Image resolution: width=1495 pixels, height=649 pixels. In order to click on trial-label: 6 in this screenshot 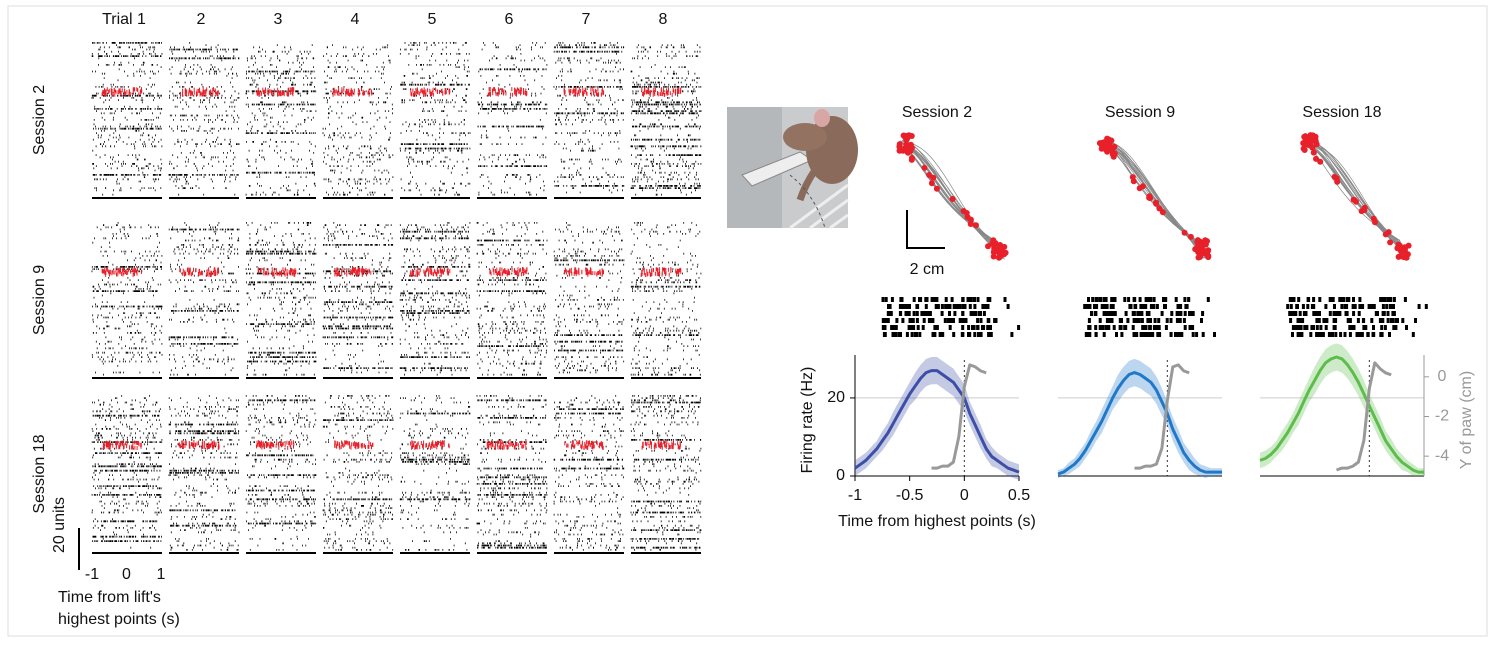, I will do `click(509, 19)`.